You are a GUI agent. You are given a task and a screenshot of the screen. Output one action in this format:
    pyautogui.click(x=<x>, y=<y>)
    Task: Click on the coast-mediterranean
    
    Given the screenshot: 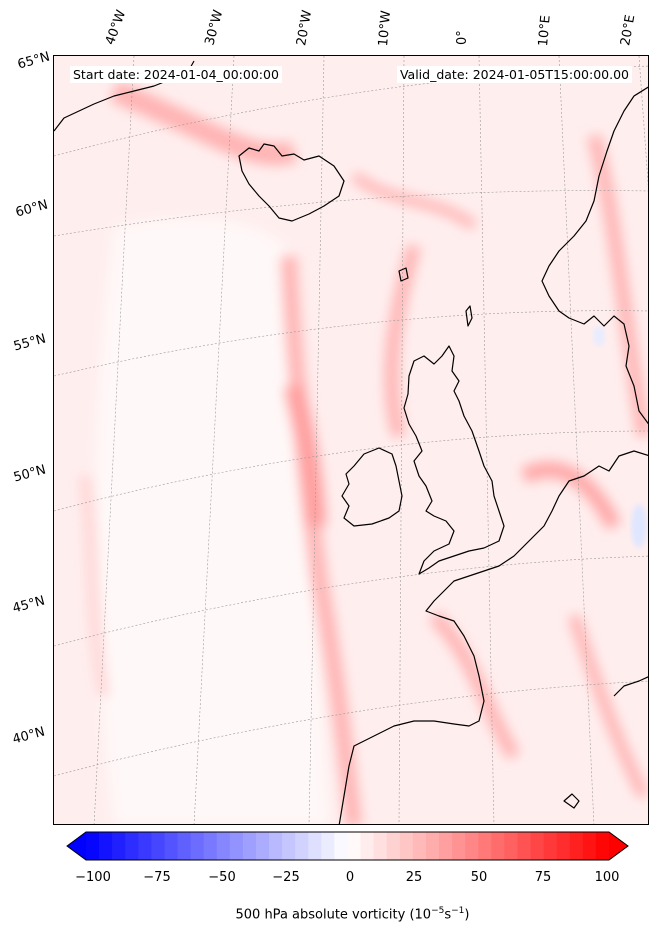 What is the action you would take?
    pyautogui.click(x=630, y=686)
    